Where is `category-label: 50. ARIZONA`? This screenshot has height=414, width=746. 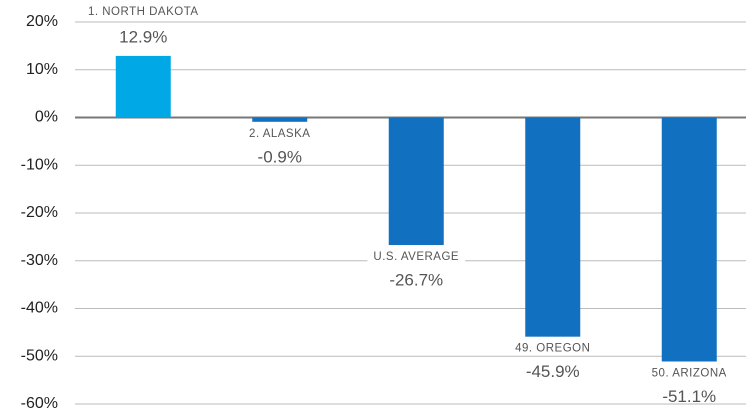
category-label: 50. ARIZONA is located at coordinates (689, 374).